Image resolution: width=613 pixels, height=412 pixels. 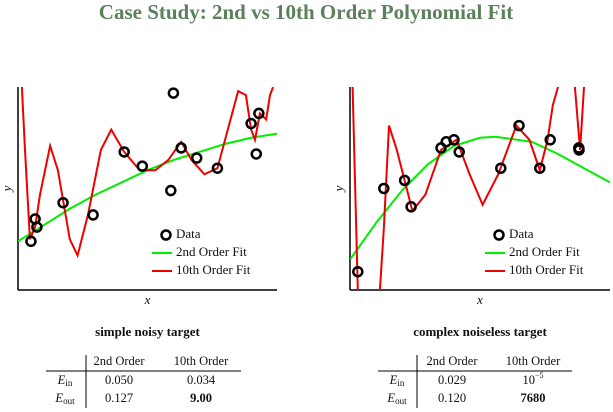 What do you see at coordinates (119, 398) in the screenshot?
I see `table-cell: 0.127` at bounding box center [119, 398].